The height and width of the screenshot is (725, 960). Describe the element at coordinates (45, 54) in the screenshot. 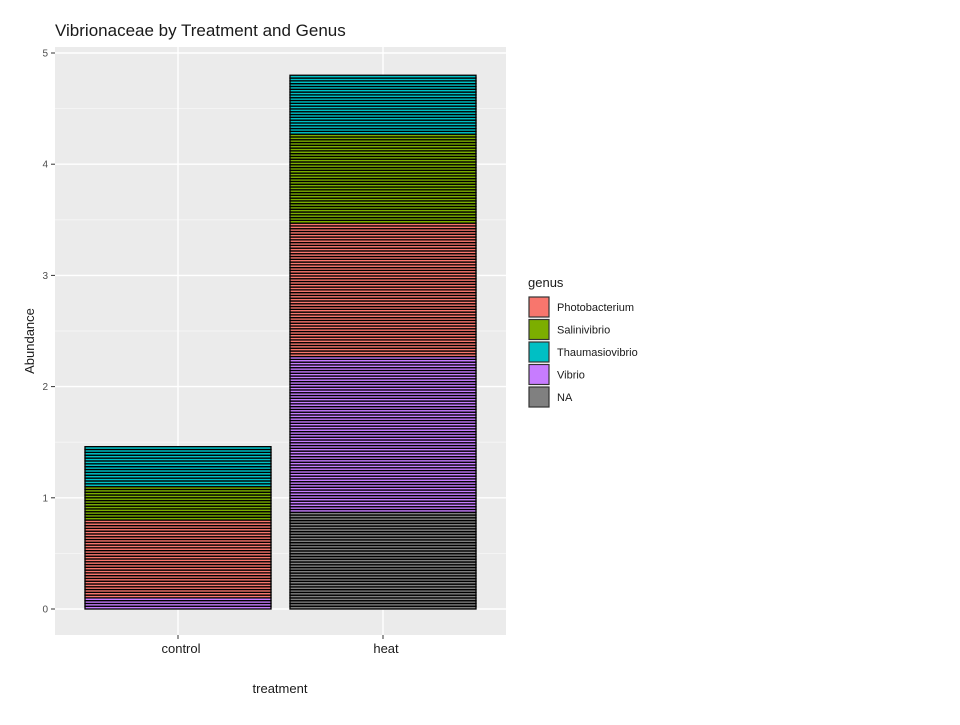

I see `y-tick-label: 5` at that location.